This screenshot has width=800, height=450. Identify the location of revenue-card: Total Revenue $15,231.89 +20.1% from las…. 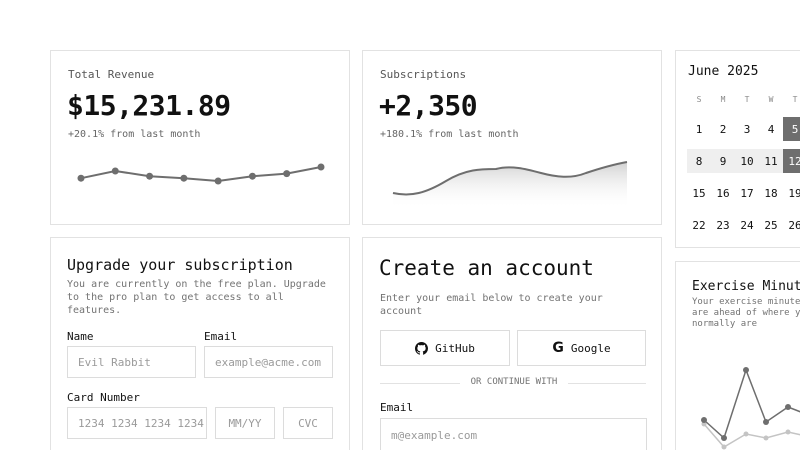
(200, 137).